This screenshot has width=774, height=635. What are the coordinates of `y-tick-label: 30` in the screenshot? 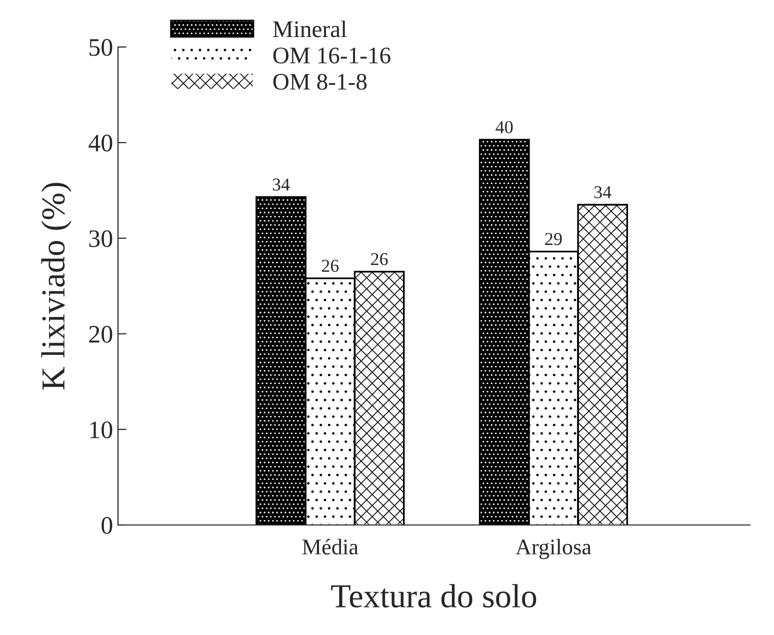 It's located at (100, 239).